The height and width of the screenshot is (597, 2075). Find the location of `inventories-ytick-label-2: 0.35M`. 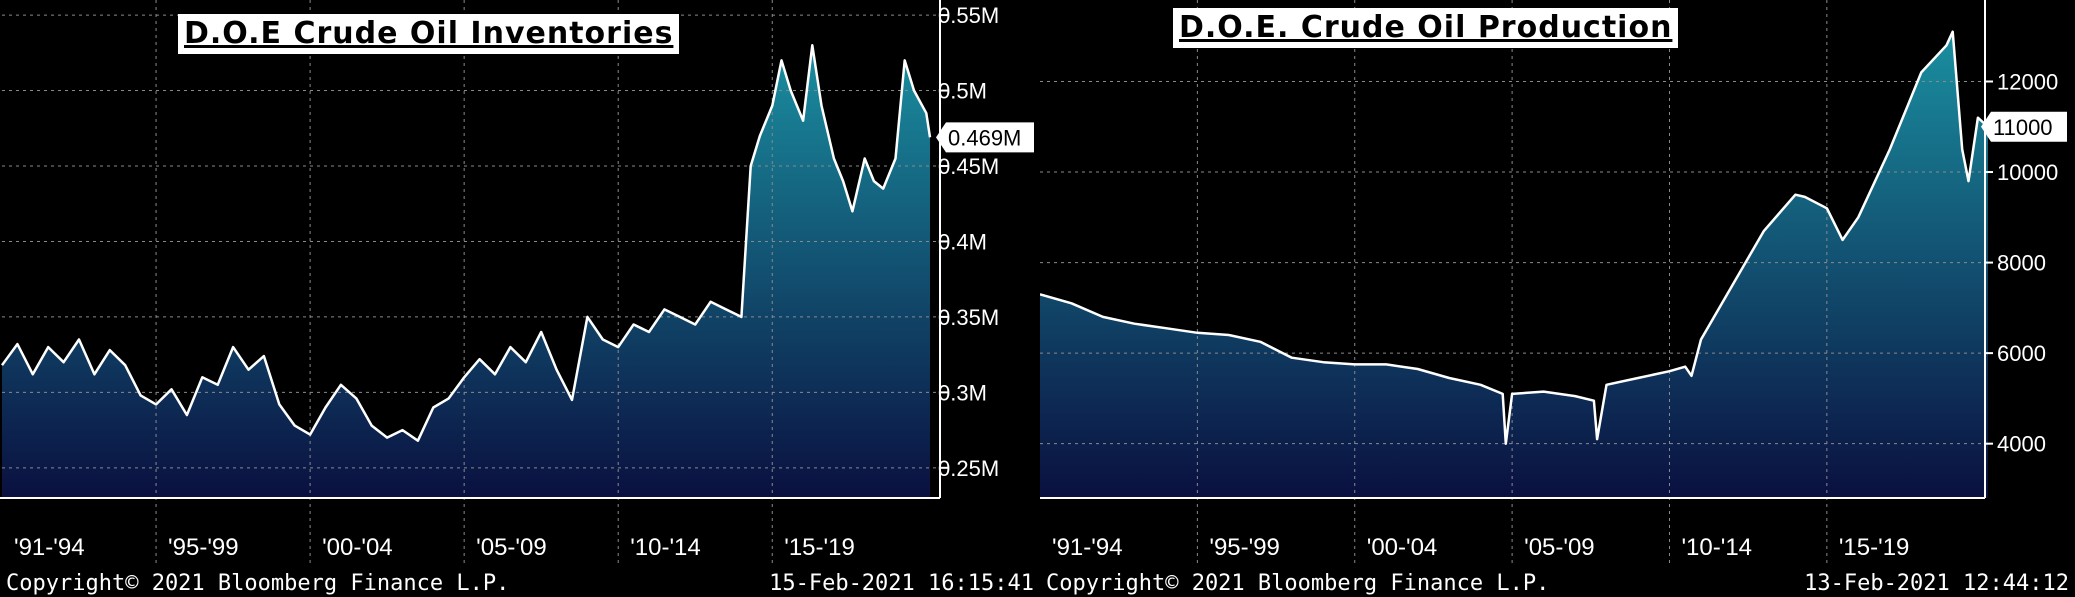

inventories-ytick-label-2: 0.35M is located at coordinates (968, 317).